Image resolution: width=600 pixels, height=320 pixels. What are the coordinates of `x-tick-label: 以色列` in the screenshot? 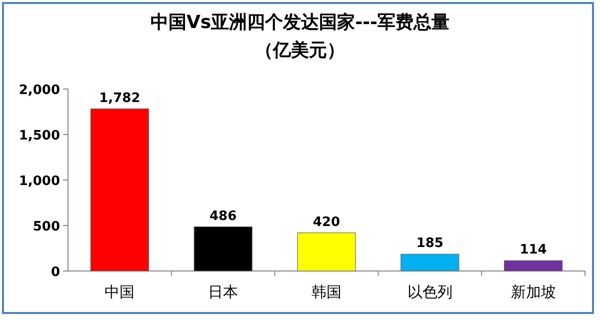 It's located at (429, 292).